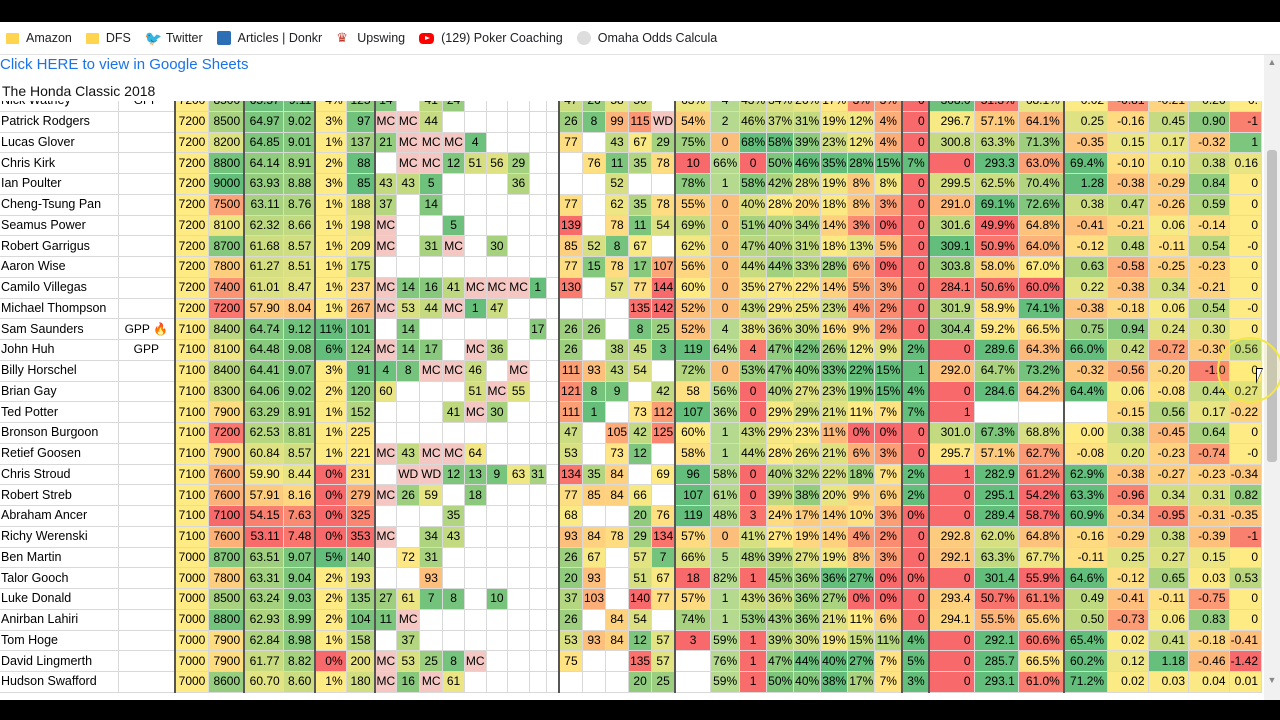  I want to click on data-cell: 225, so click(360, 433).